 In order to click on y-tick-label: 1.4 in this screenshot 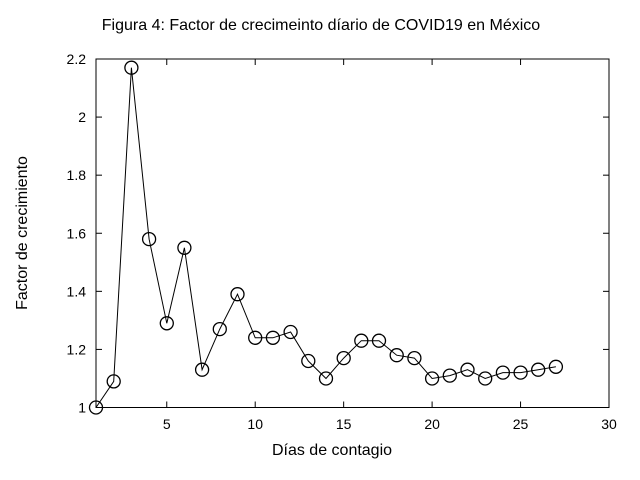, I will do `click(77, 291)`.